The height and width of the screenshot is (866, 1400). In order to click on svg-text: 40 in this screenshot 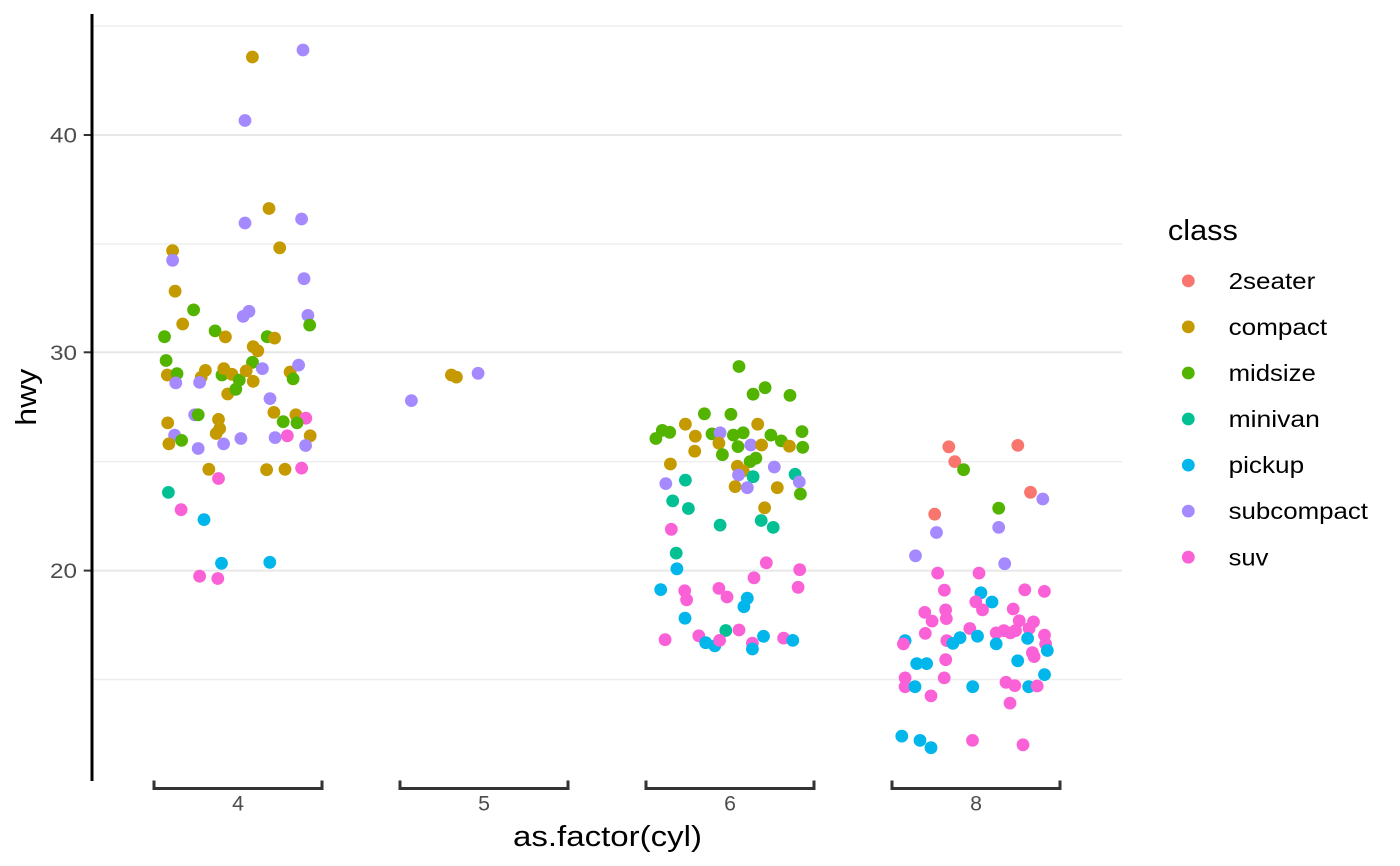, I will do `click(63, 136)`.